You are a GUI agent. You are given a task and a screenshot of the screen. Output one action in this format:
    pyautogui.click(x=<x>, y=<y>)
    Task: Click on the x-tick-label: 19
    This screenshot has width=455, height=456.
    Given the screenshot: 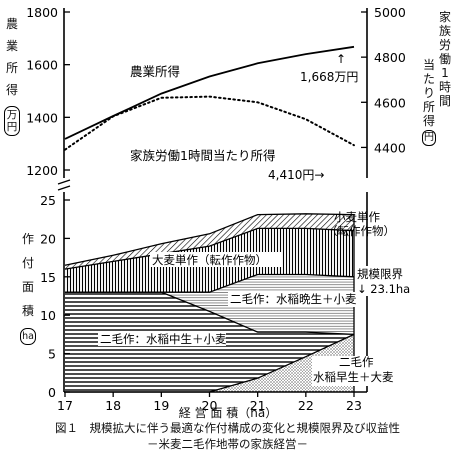 What is the action you would take?
    pyautogui.click(x=161, y=405)
    